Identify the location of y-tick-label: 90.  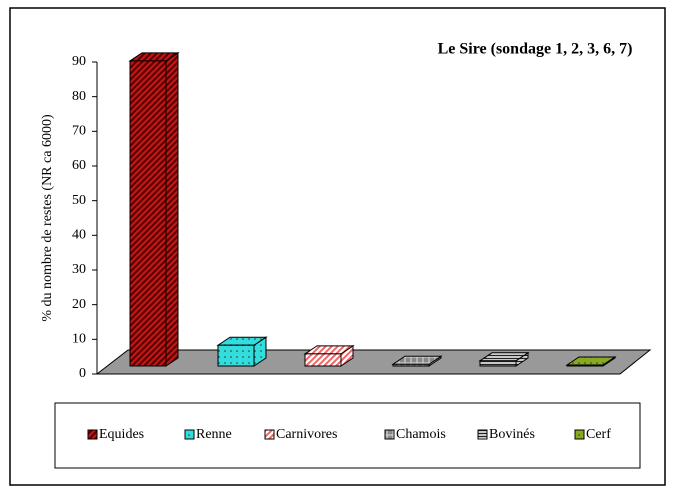
(79, 61).